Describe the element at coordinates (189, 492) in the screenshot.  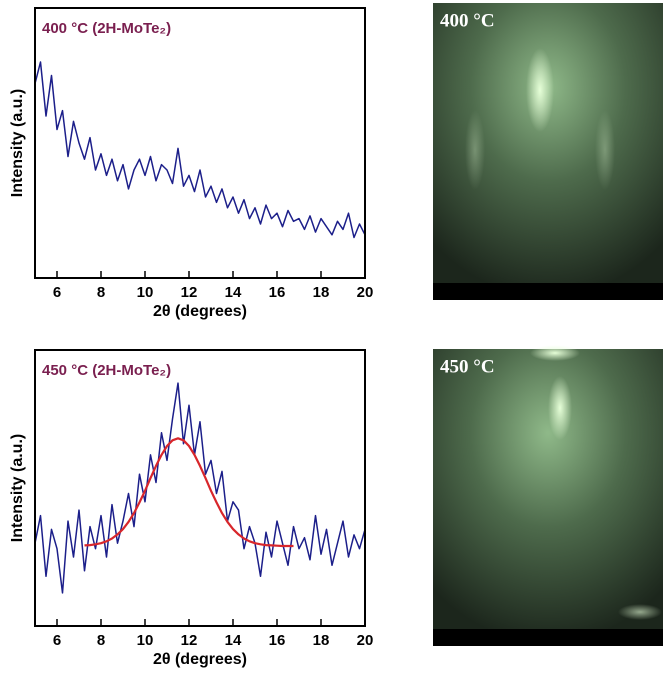
I see `fit-line` at that location.